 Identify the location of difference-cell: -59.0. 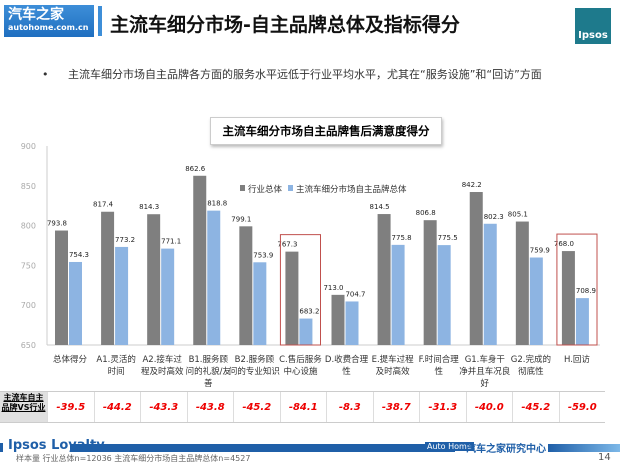
(582, 407).